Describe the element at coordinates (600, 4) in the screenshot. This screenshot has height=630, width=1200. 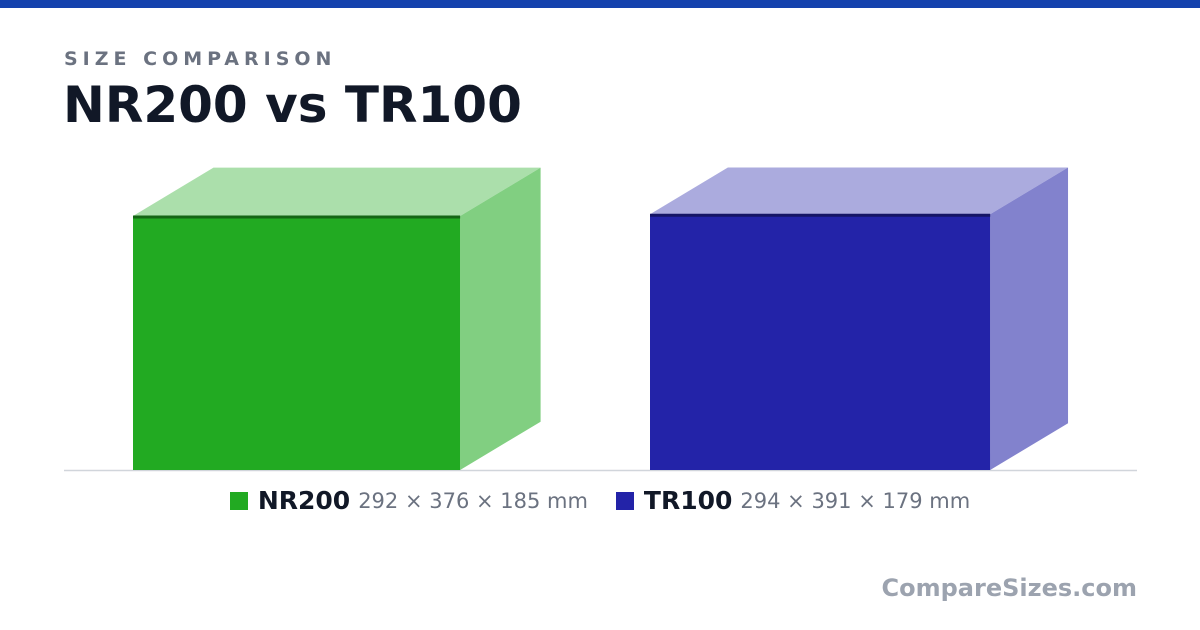
I see `top-bar` at that location.